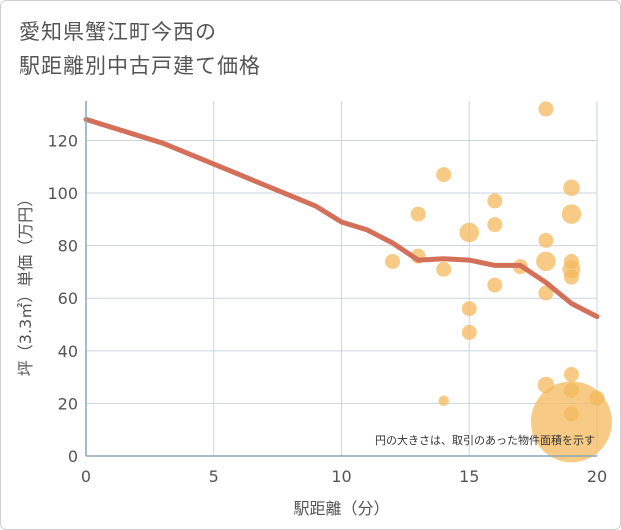 The width and height of the screenshot is (621, 530). What do you see at coordinates (73, 456) in the screenshot?
I see `y-tick-label: 0` at bounding box center [73, 456].